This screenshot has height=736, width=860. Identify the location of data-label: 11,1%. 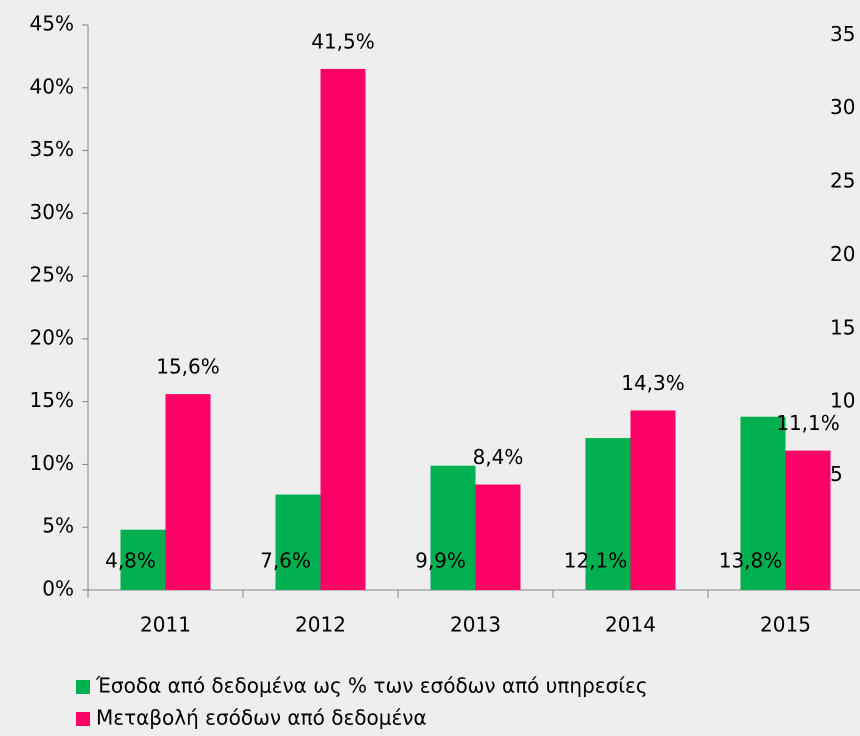
(808, 423).